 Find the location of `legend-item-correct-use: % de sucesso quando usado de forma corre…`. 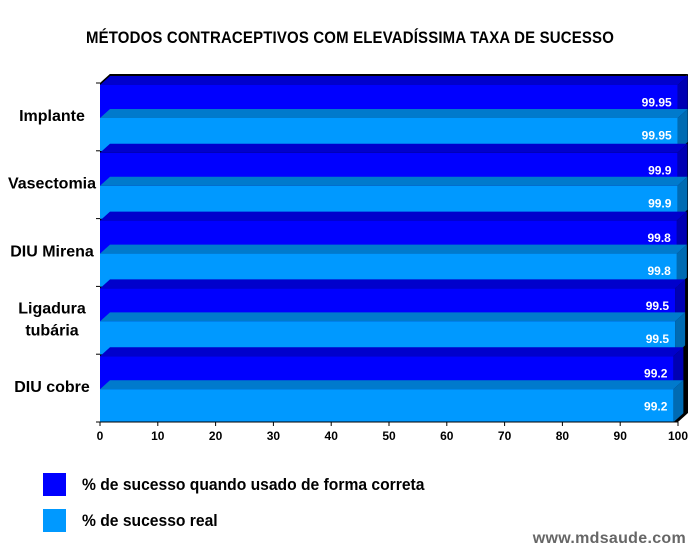

legend-item-correct-use: % de sucesso quando usado de forma corre… is located at coordinates (248, 484).